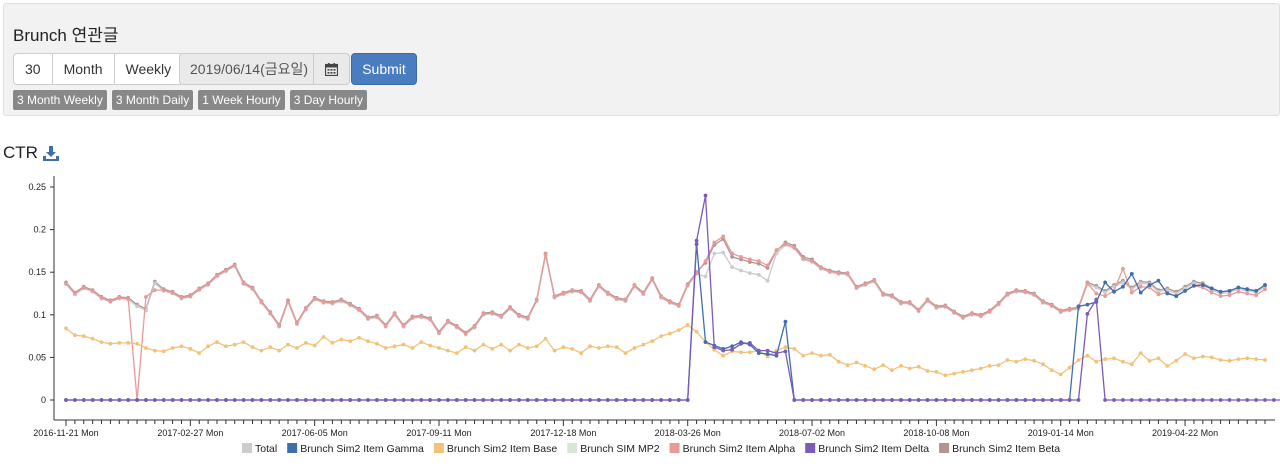 The height and width of the screenshot is (468, 1280). I want to click on legend-item-brunch-sim2-item-base: Brunch Sim2 Item Base, so click(495, 449).